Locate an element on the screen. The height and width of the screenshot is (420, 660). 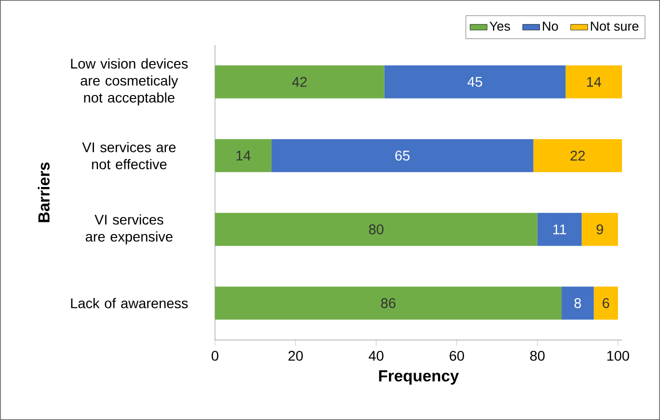
legend-label: Not sure is located at coordinates (614, 26).